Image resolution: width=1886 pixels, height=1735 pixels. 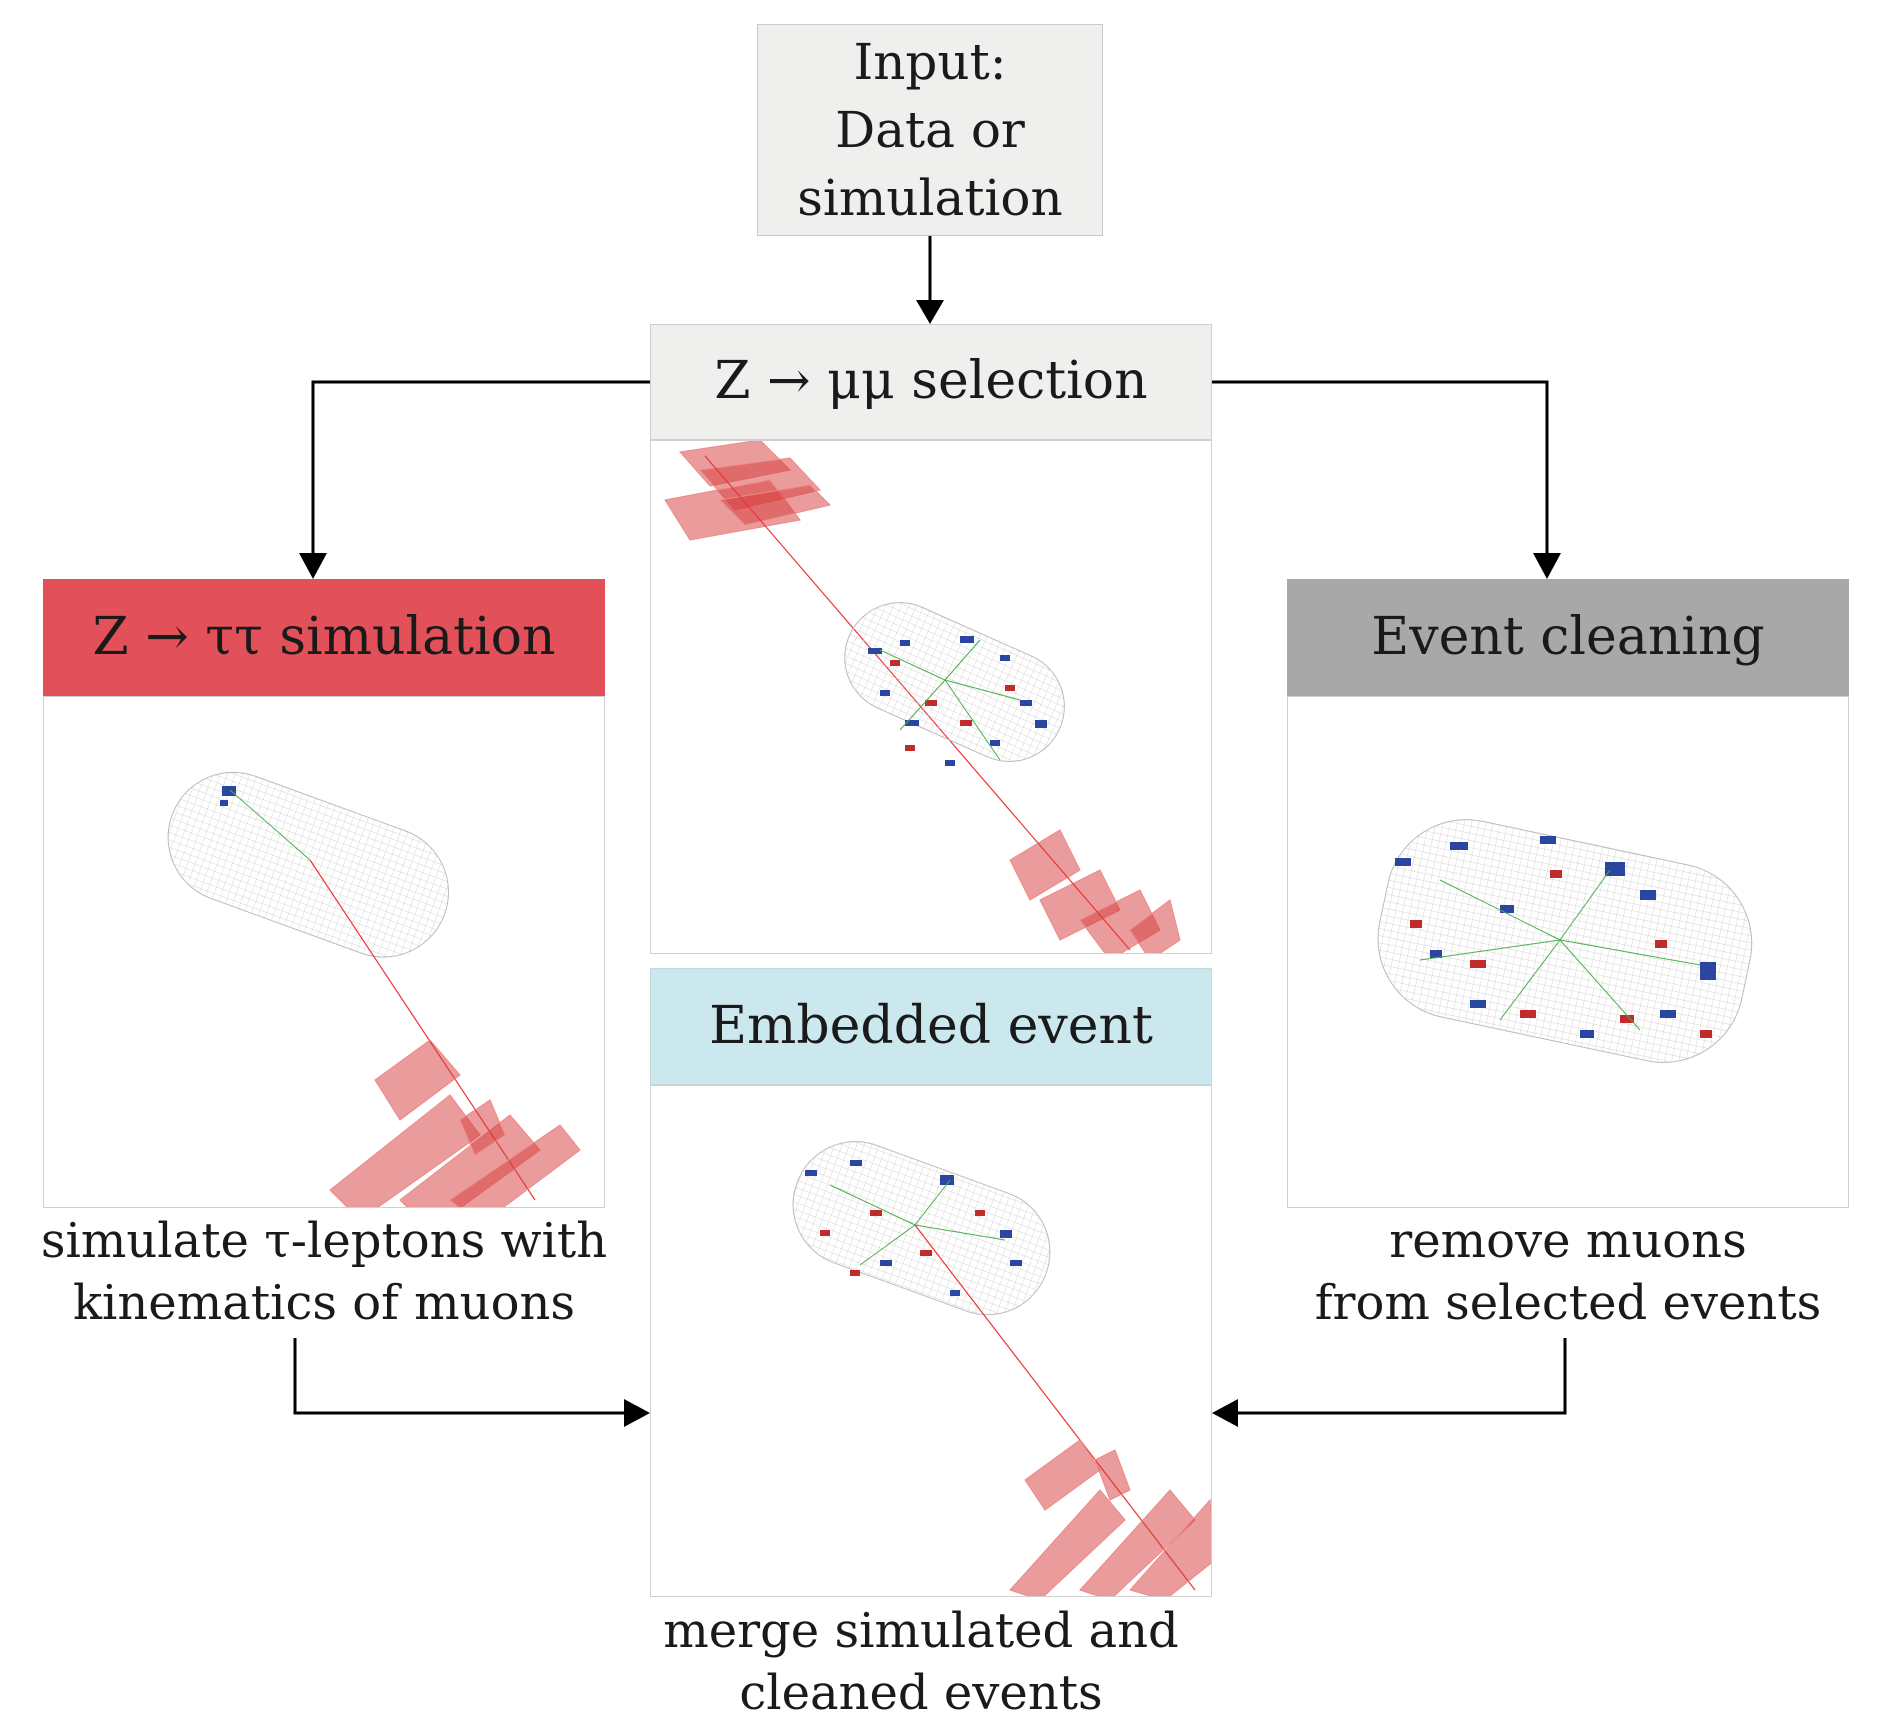 What do you see at coordinates (930, 62) in the screenshot?
I see `input-line-1: Input:` at bounding box center [930, 62].